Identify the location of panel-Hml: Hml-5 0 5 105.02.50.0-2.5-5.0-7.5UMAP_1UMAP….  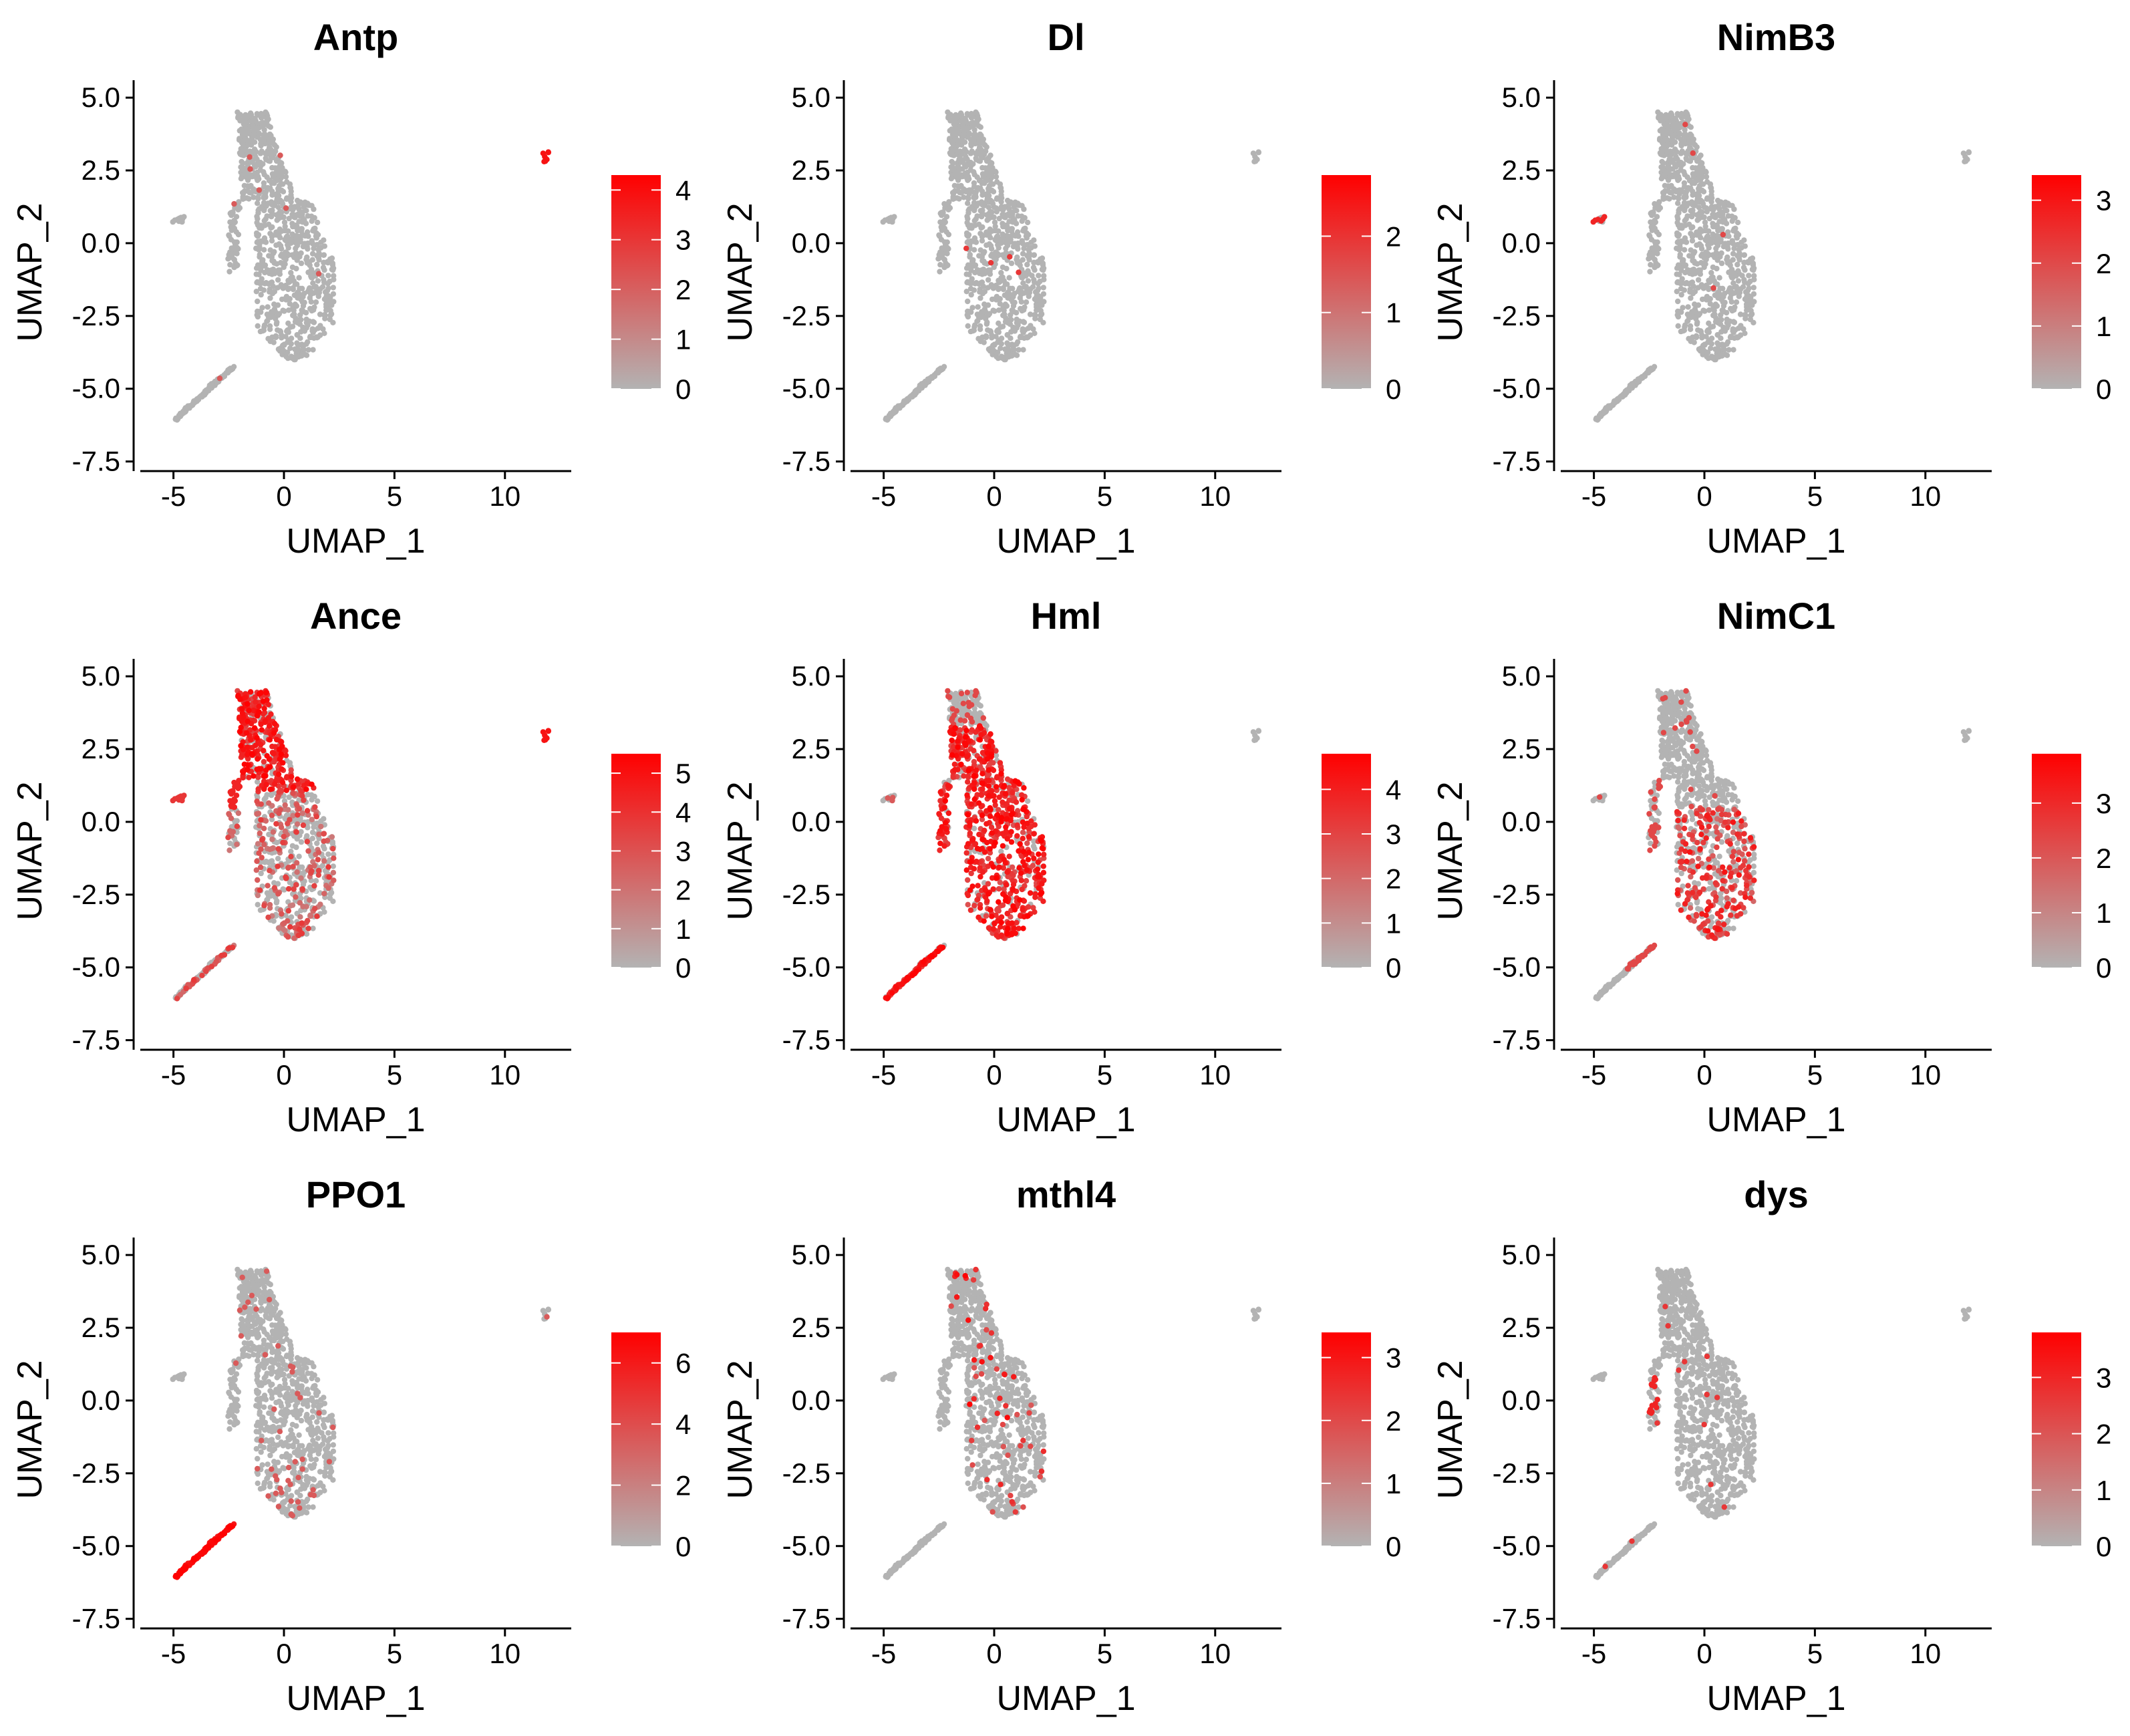
(1061, 867).